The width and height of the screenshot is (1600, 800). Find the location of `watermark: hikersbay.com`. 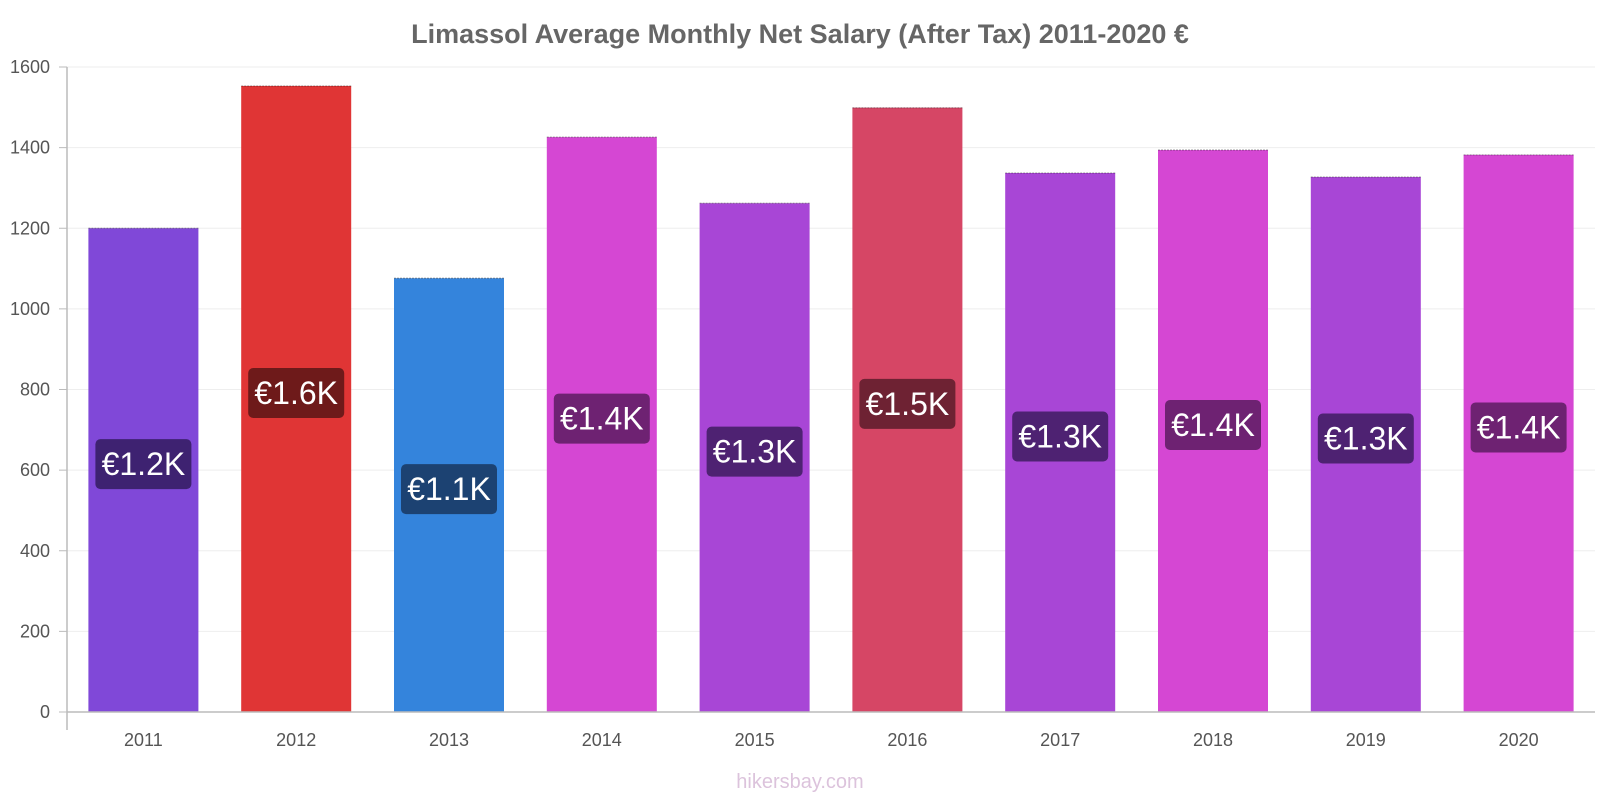

watermark: hikersbay.com is located at coordinates (799, 782).